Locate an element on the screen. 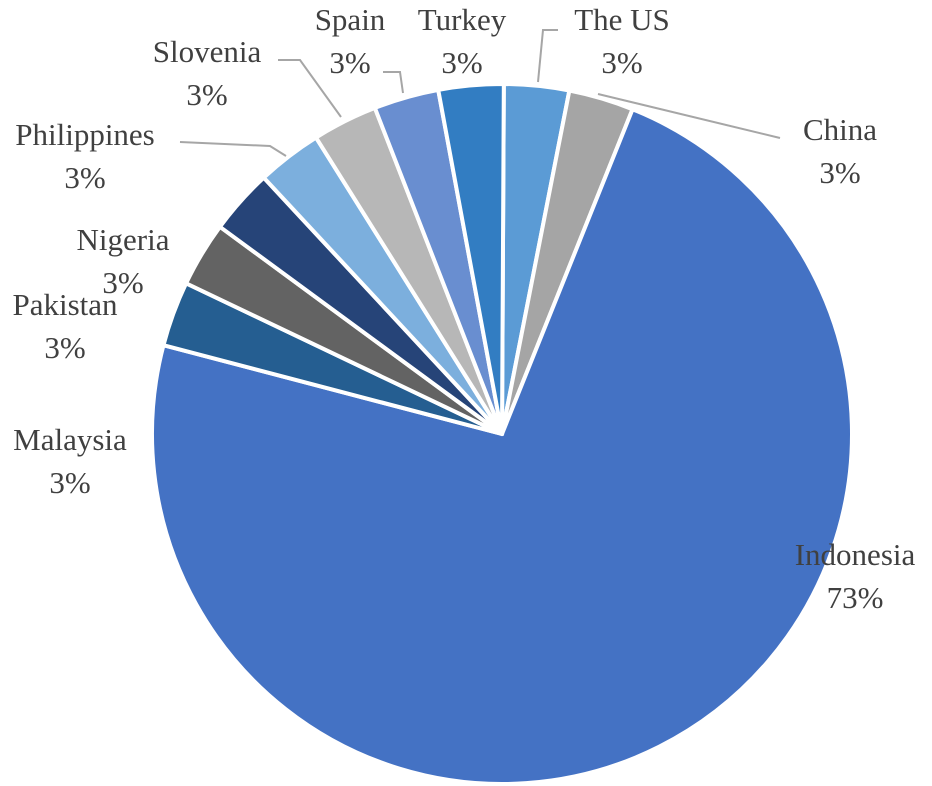 The width and height of the screenshot is (932, 786). leader-line-china is located at coordinates (689, 116).